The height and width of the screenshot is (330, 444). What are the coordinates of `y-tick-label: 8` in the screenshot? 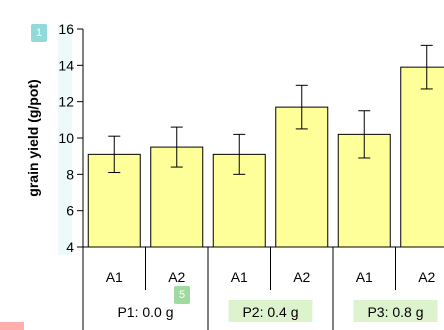 It's located at (70, 174).